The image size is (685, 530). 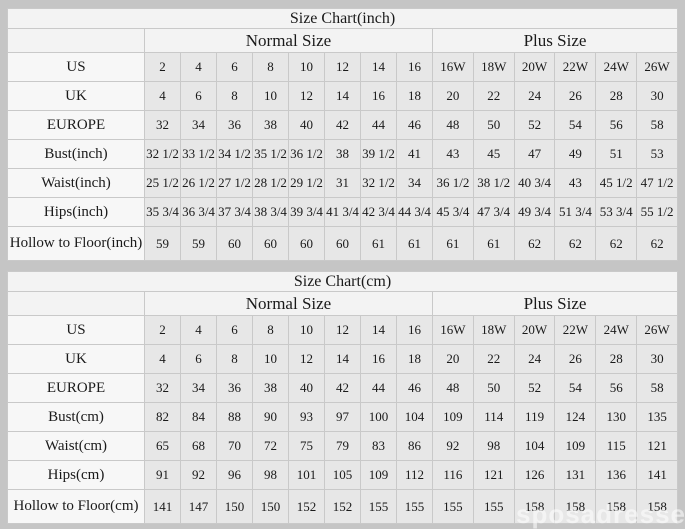 What do you see at coordinates (493, 96) in the screenshot?
I see `size-value-cell: 22` at bounding box center [493, 96].